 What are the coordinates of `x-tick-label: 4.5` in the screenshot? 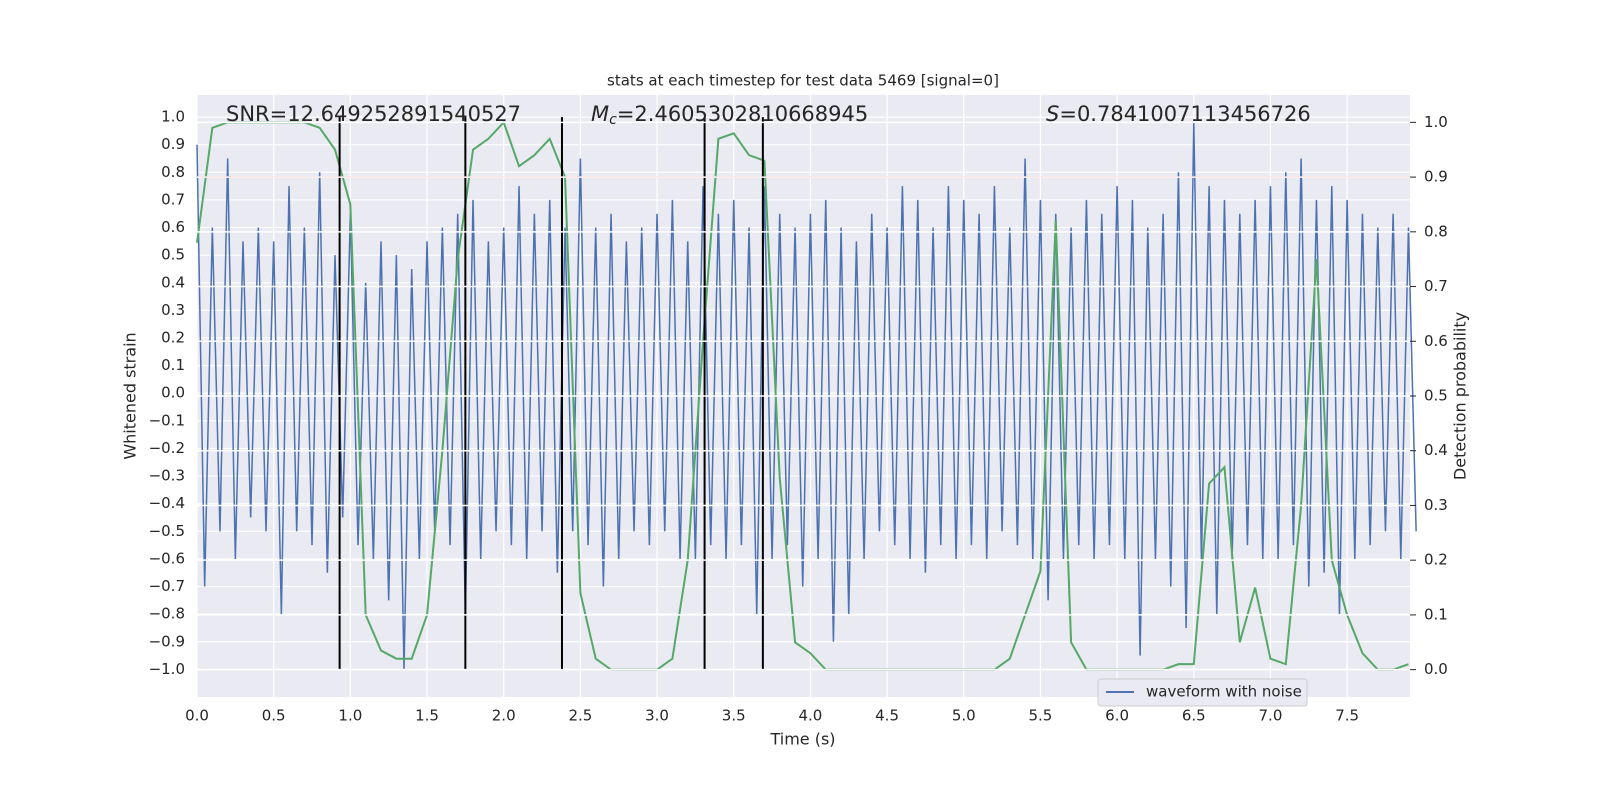 It's located at (887, 716).